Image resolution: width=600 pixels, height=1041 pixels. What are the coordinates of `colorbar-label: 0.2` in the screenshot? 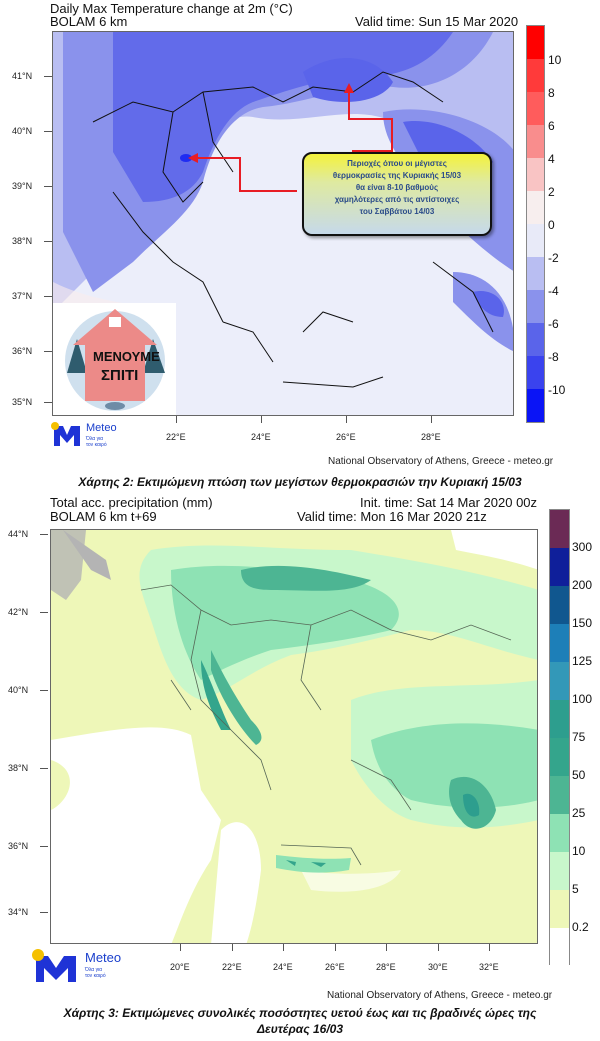 It's located at (580, 927).